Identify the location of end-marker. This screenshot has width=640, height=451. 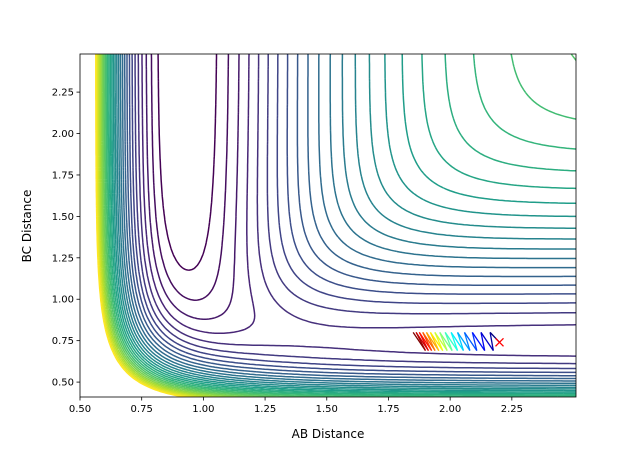
(499, 342).